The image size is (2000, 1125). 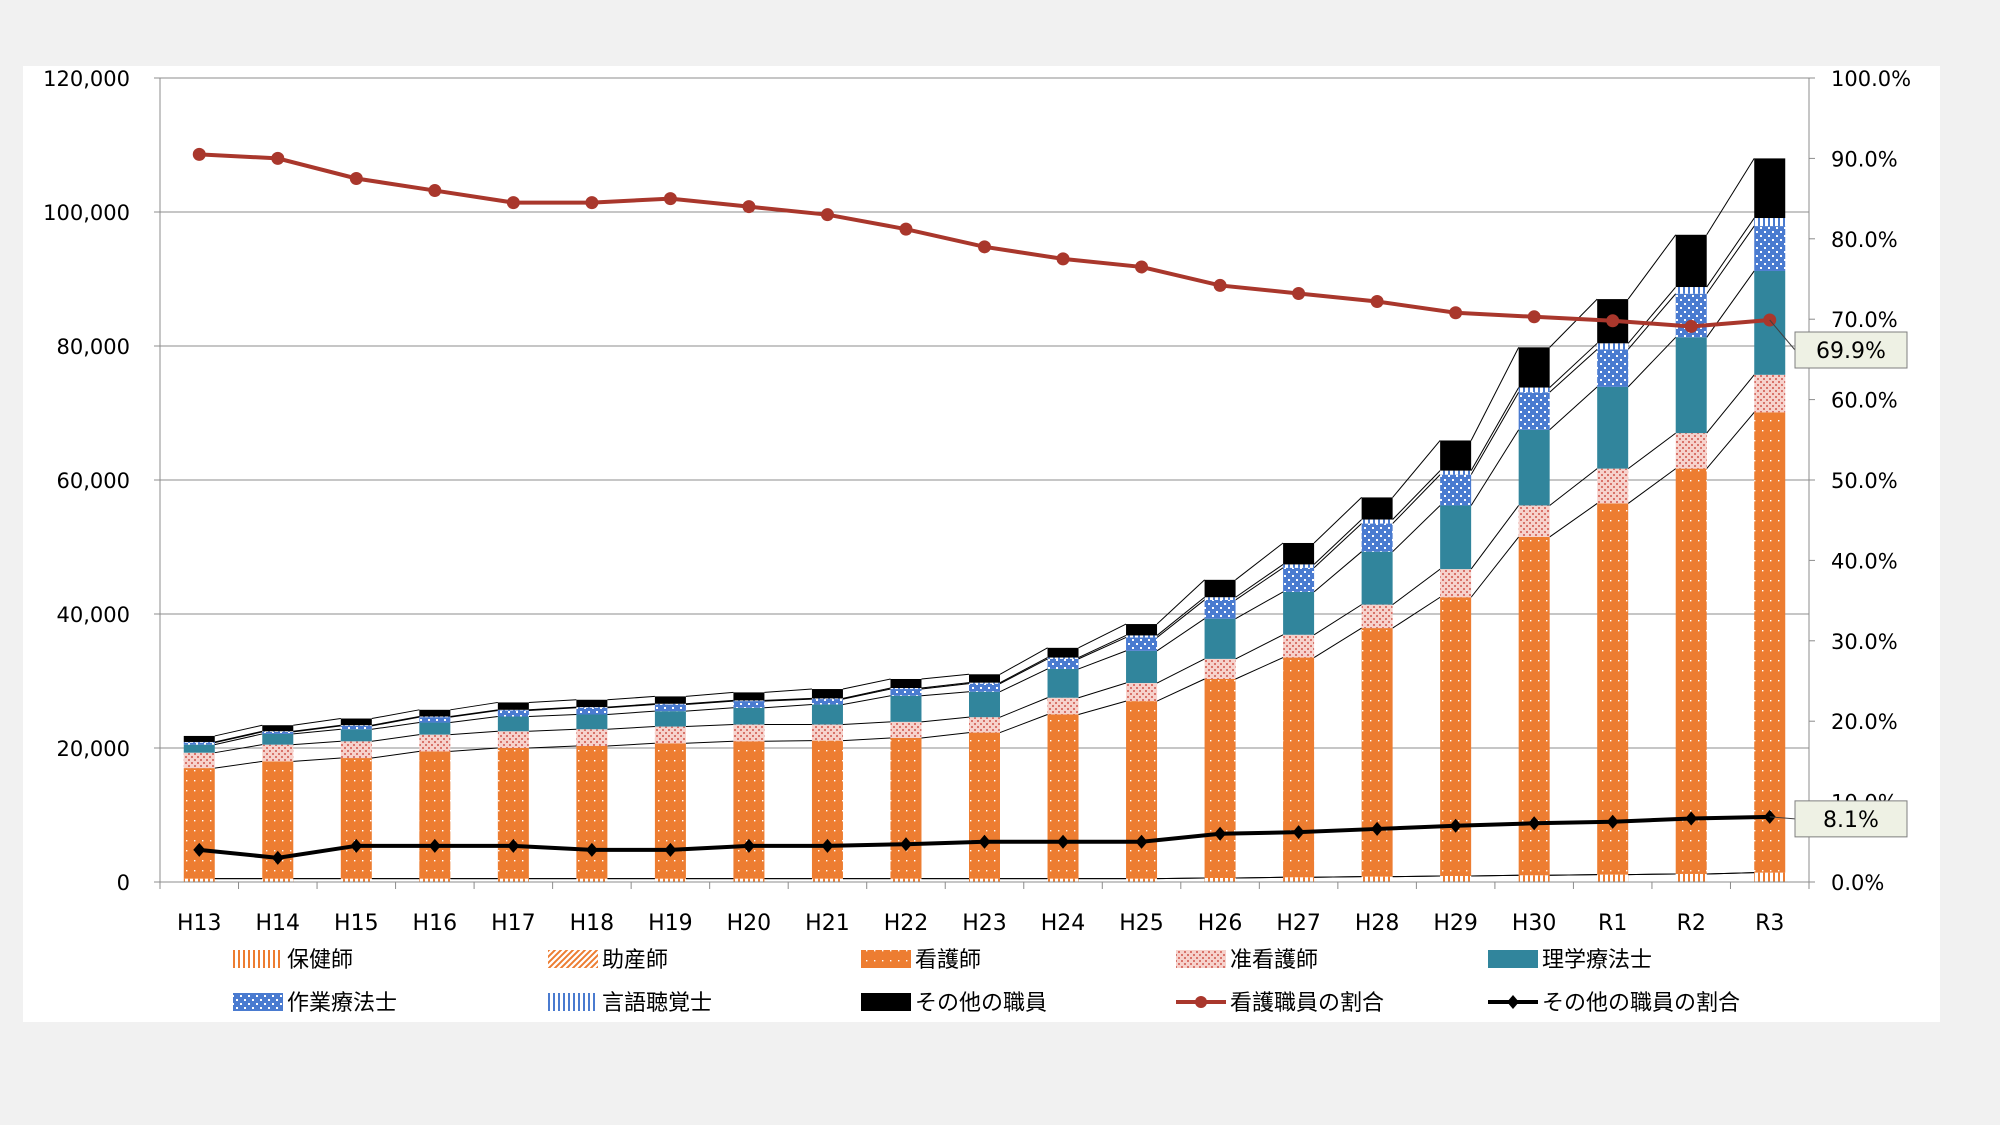 What do you see at coordinates (1641, 1003) in the screenshot?
I see `legend-label: その他の職員の割合` at bounding box center [1641, 1003].